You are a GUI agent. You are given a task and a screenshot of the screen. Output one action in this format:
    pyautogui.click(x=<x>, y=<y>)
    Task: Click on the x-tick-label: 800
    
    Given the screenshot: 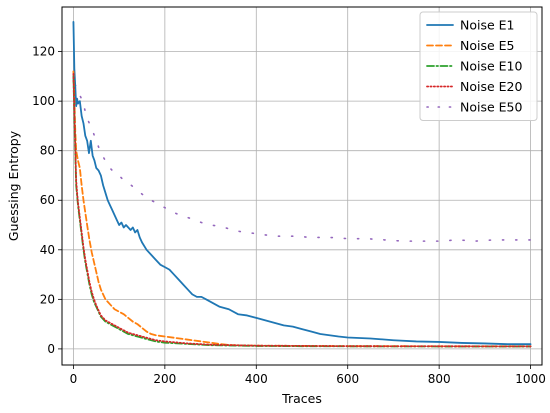 What is the action you would take?
    pyautogui.click(x=439, y=379)
    